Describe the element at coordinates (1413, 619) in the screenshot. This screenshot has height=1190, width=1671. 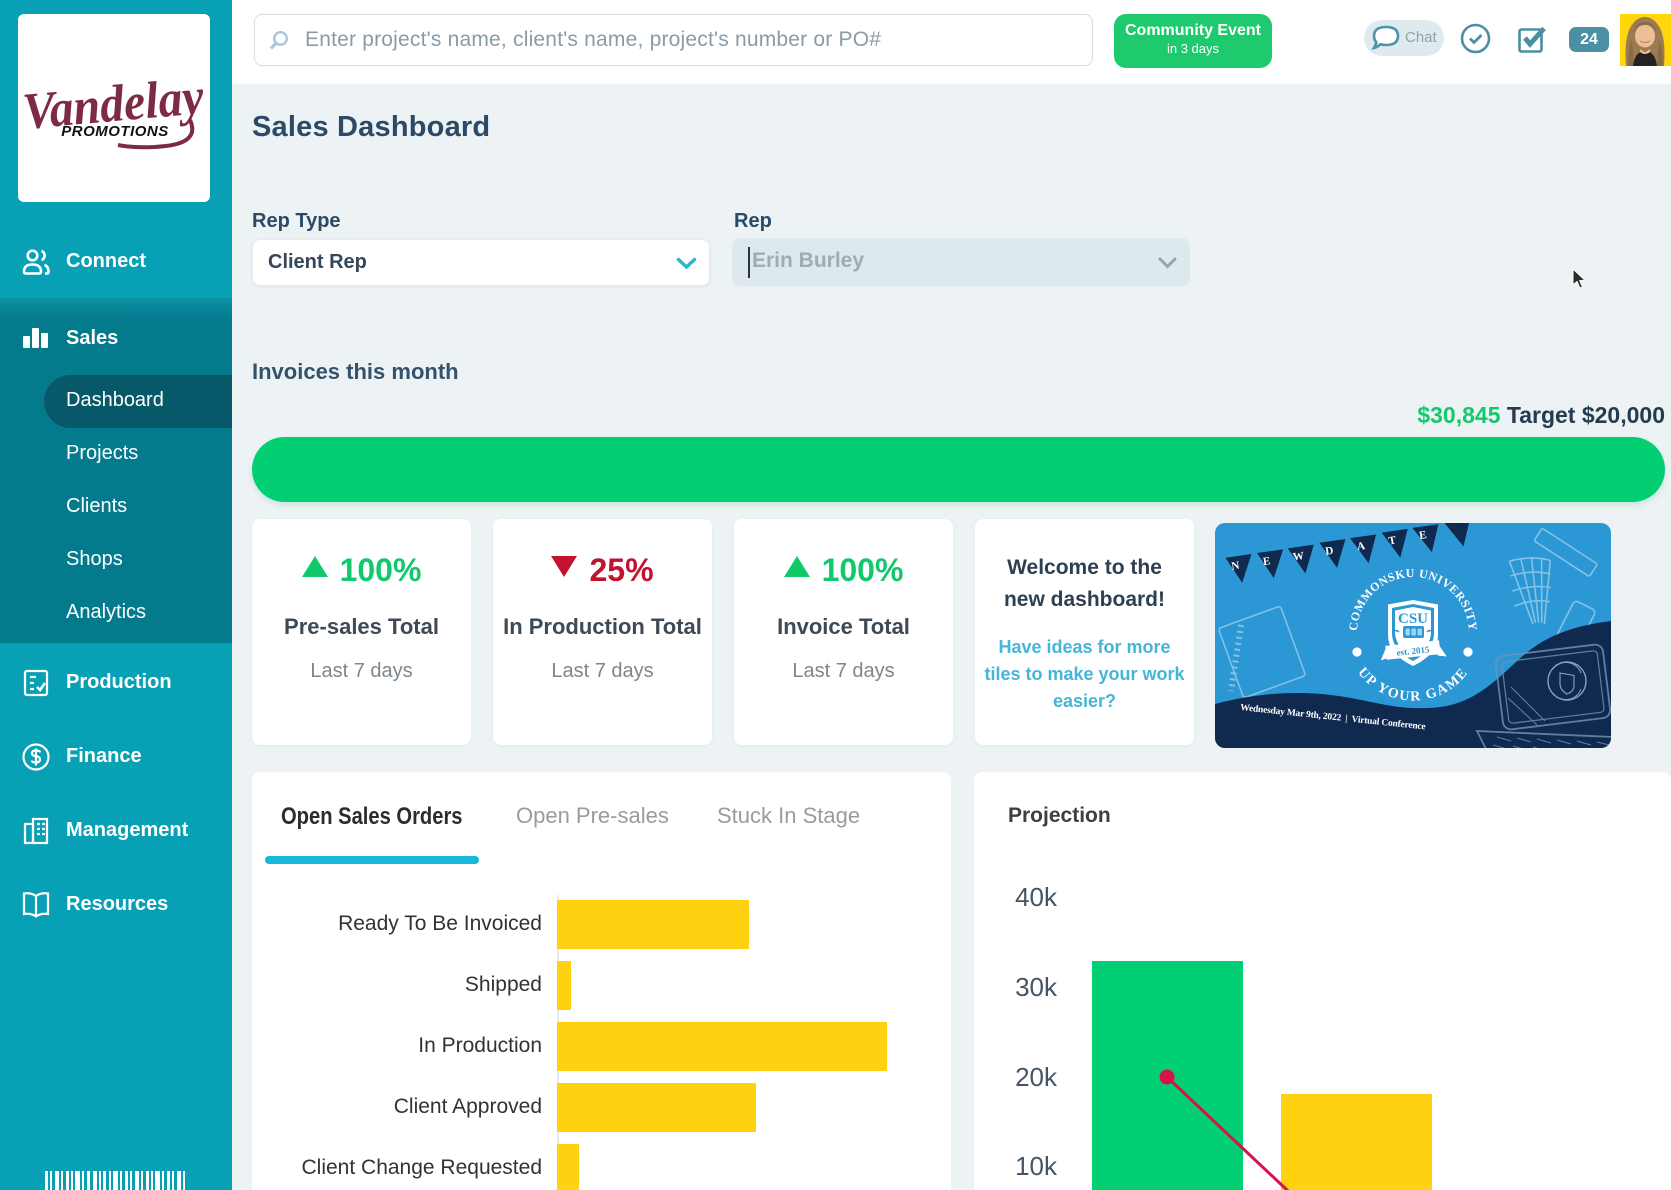
I see `svg-text: CSU` at that location.